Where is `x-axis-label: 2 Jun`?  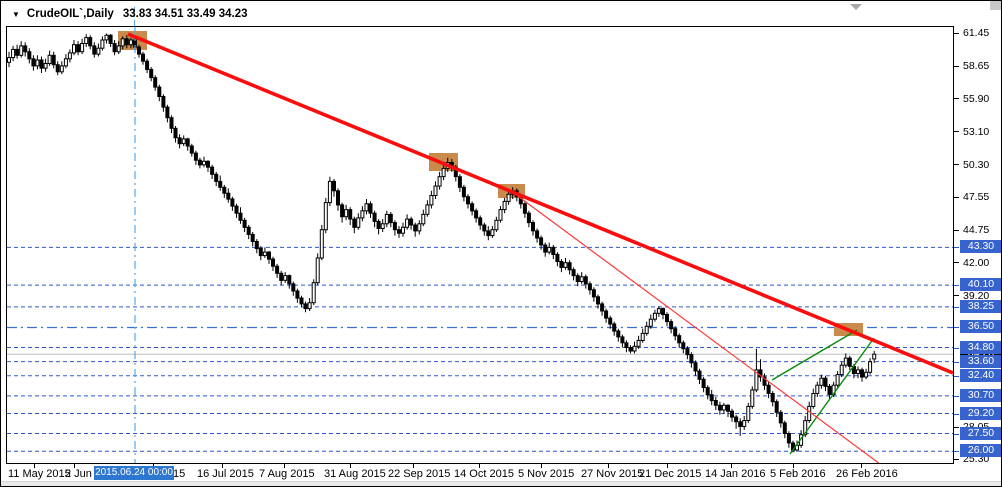 x-axis-label: 2 Jun is located at coordinates (78, 474).